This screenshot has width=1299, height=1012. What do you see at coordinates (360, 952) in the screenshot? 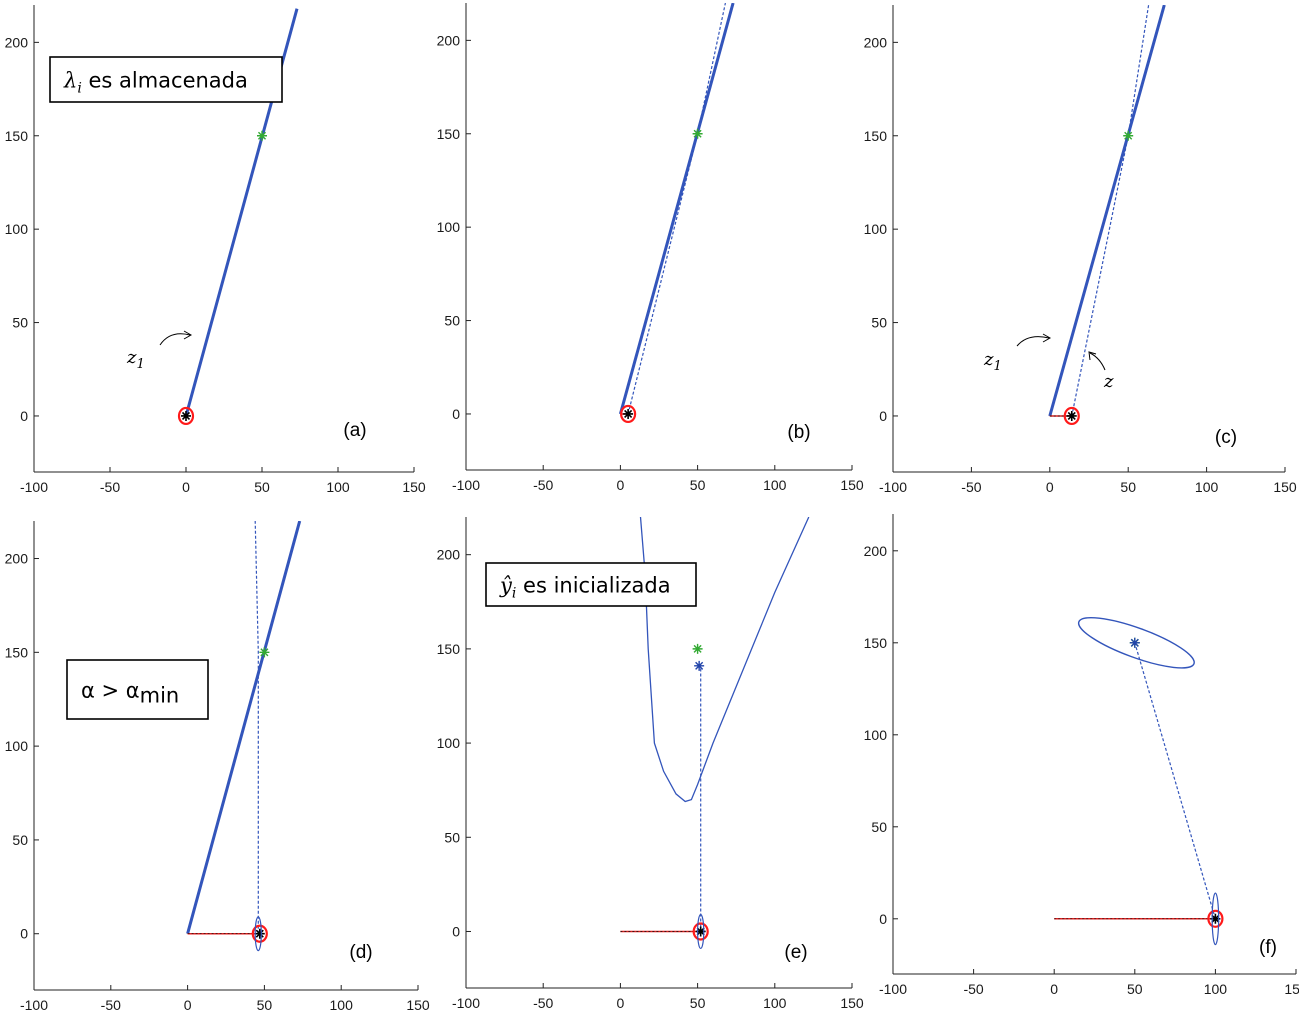
I see `panel-label: (d)` at bounding box center [360, 952].